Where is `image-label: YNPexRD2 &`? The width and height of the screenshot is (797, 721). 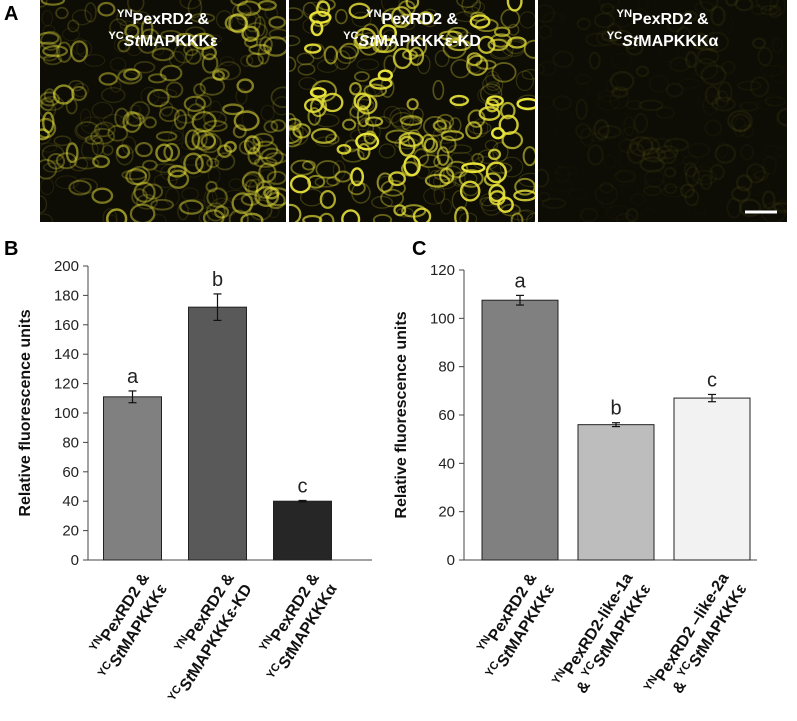 image-label: YNPexRD2 & is located at coordinates (163, 18).